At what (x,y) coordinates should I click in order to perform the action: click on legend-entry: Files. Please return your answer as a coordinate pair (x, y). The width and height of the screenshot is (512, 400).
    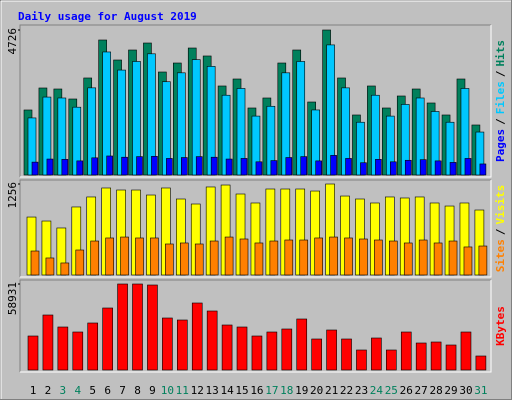
    Looking at the image, I should click on (500, 97).